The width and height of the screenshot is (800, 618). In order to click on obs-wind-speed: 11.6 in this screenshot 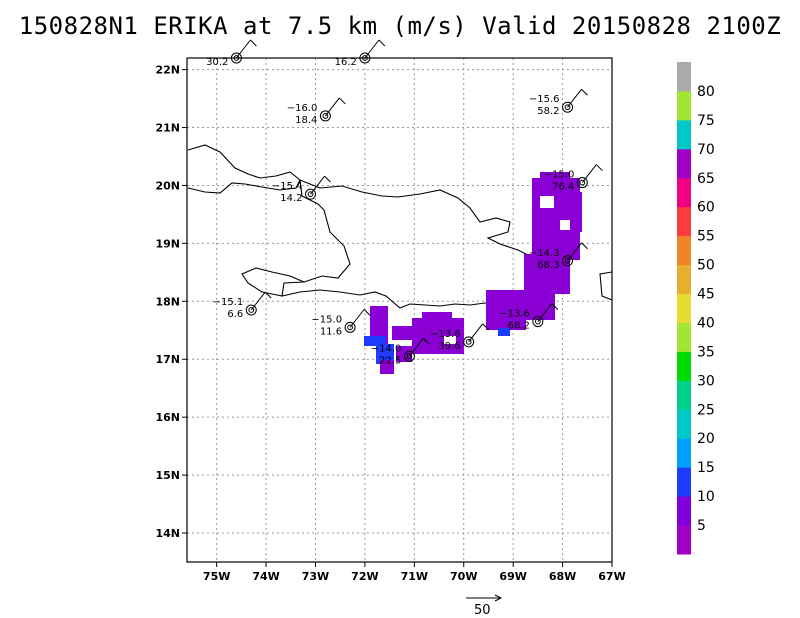, I will do `click(331, 331)`.